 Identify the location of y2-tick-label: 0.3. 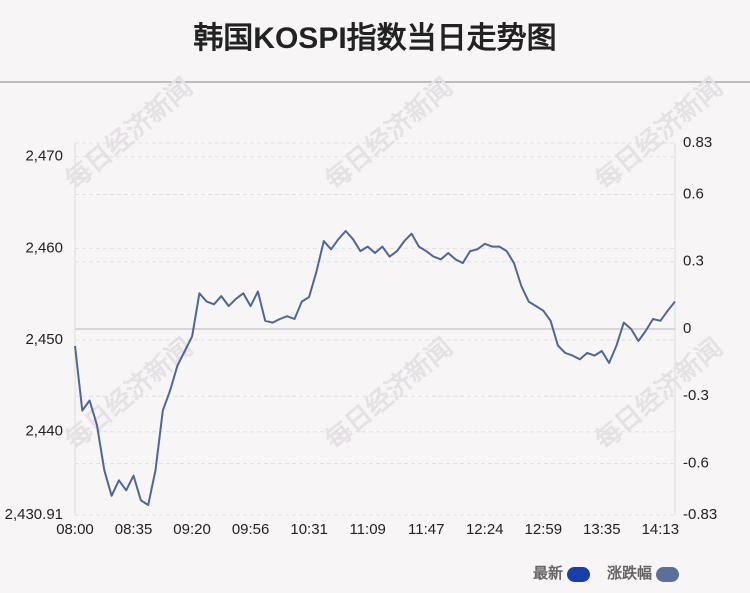
(693, 261).